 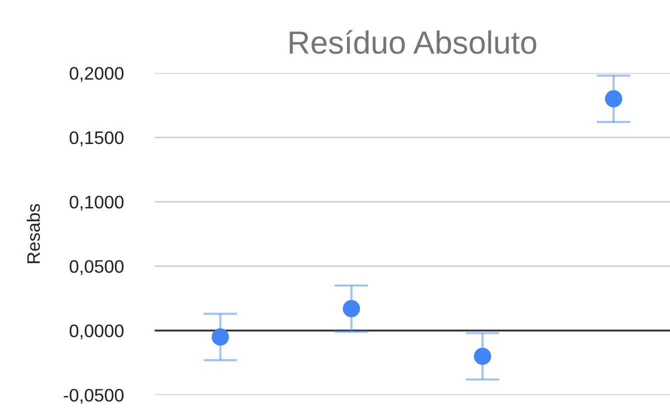 What do you see at coordinates (97, 74) in the screenshot?
I see `y-tick-label: 0,2000` at bounding box center [97, 74].